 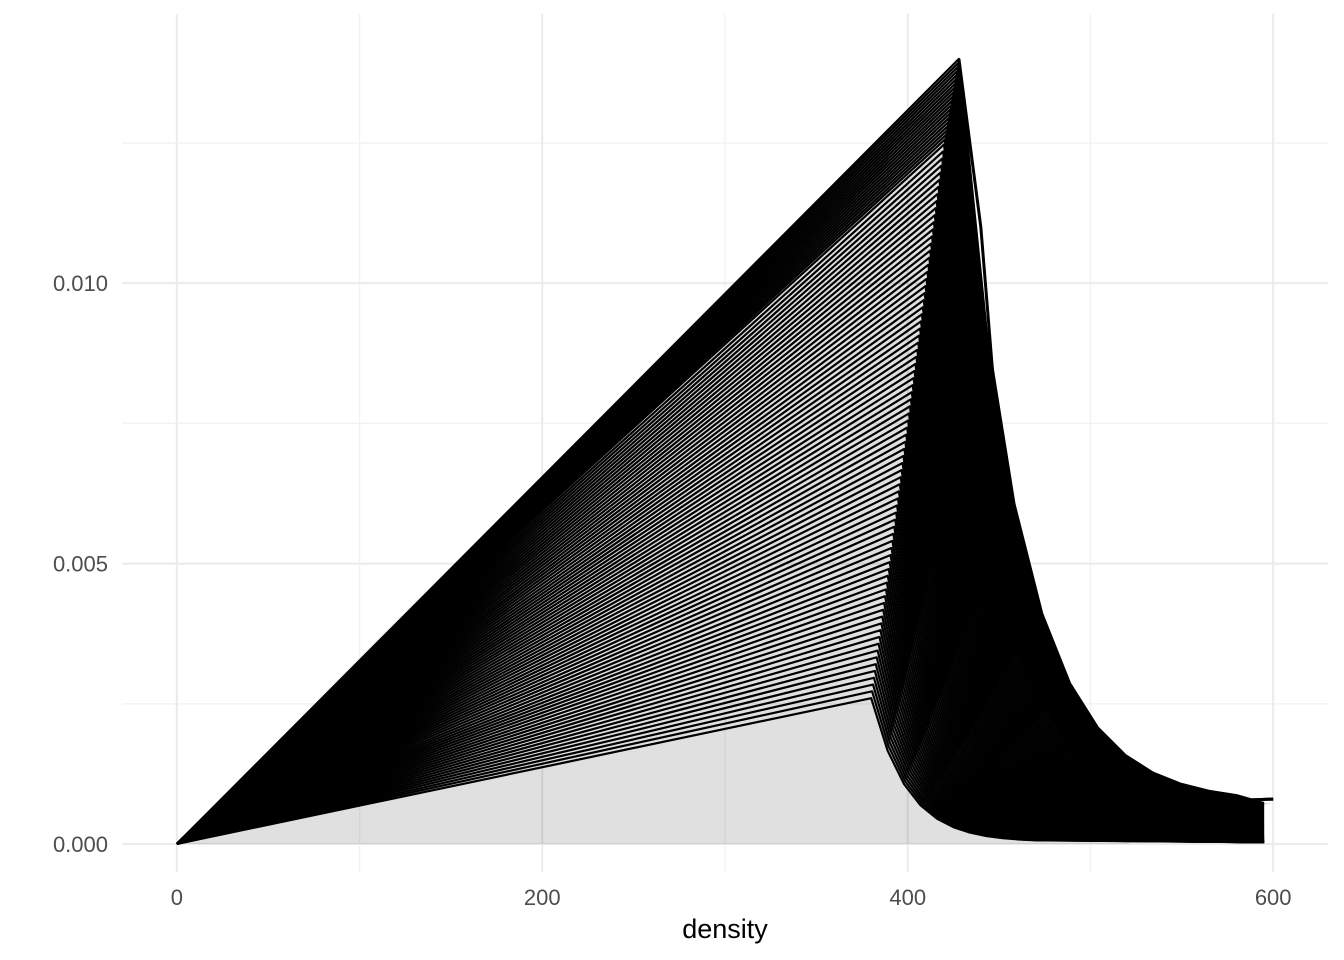 I want to click on x-tick-label: 0, so click(x=177, y=897).